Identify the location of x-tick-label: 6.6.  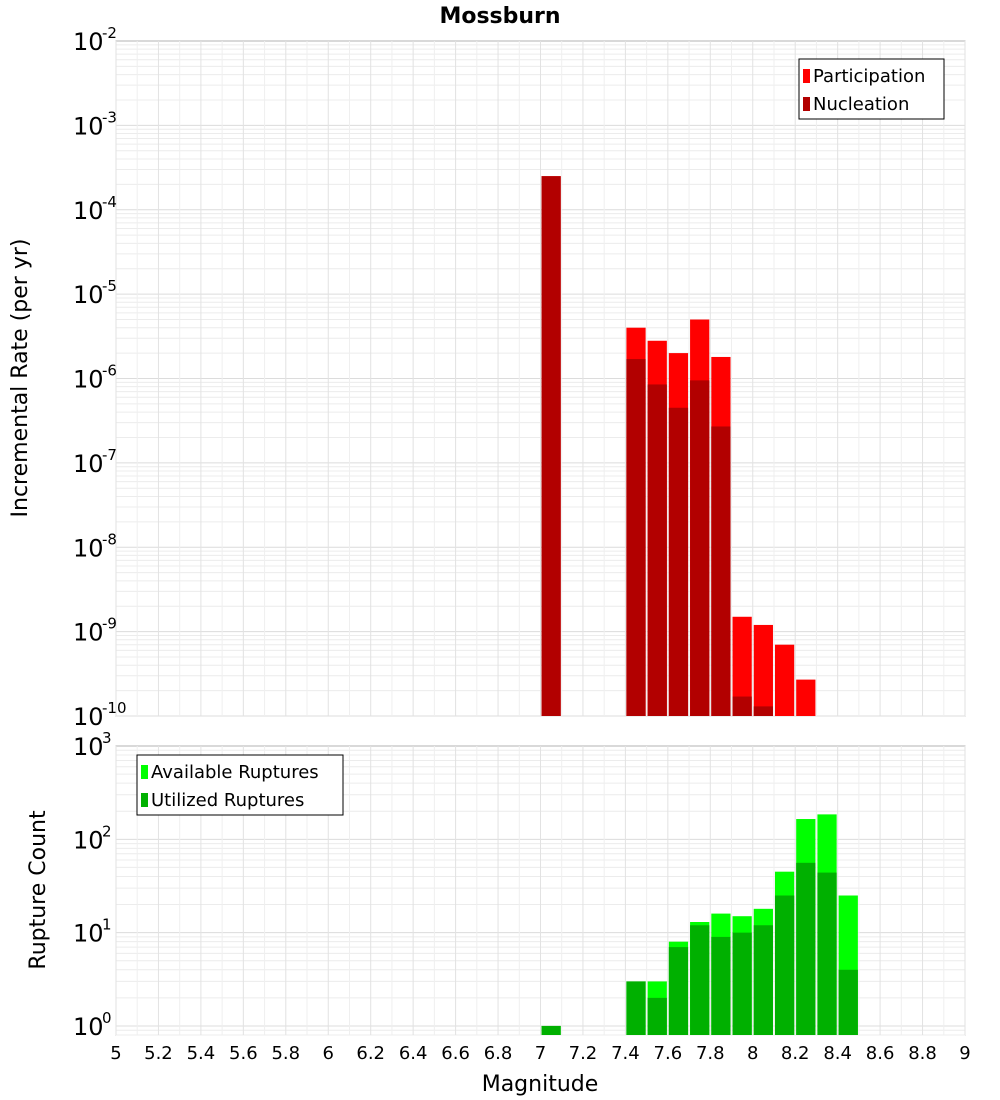
(455, 1053).